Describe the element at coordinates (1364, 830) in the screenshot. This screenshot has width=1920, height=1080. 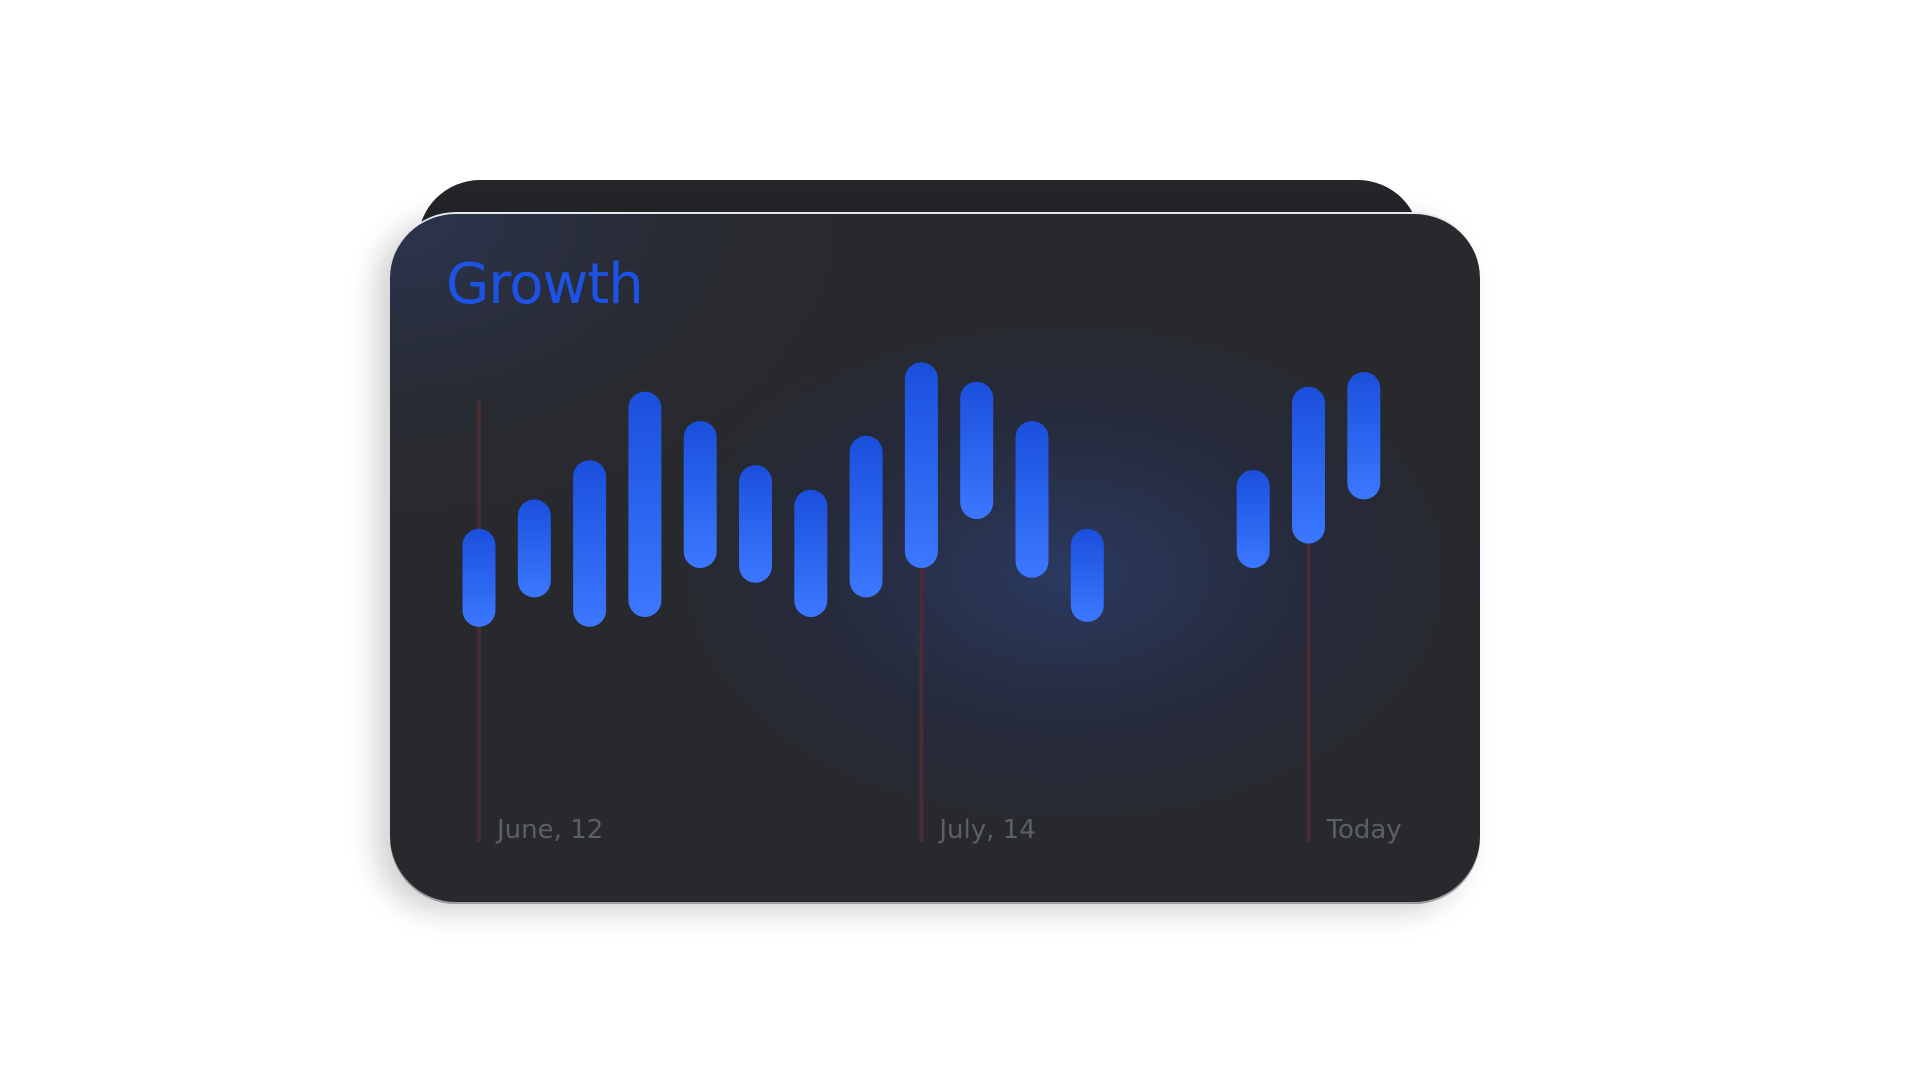
I see `date-label: Today` at that location.